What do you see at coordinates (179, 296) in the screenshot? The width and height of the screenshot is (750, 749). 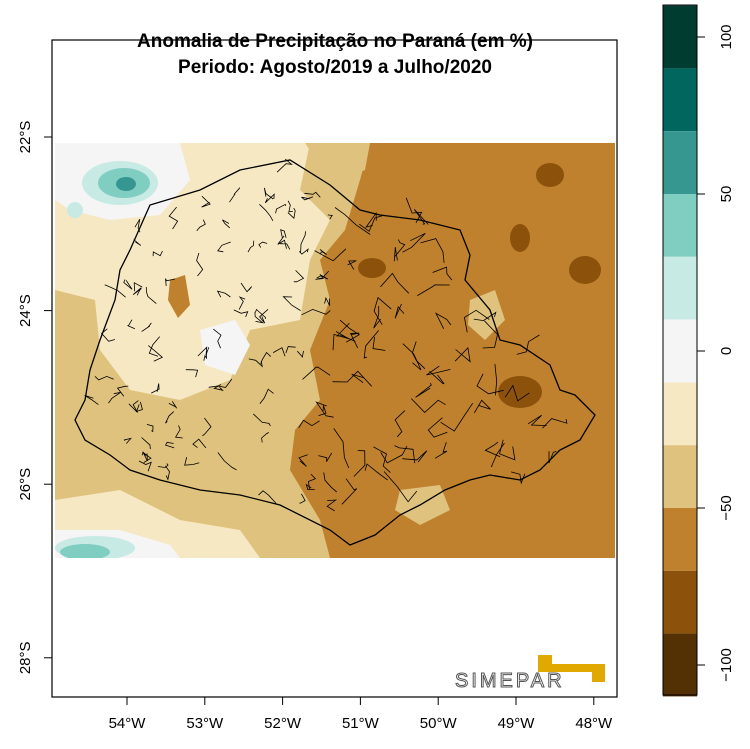 I see `field-orange-west-spot` at bounding box center [179, 296].